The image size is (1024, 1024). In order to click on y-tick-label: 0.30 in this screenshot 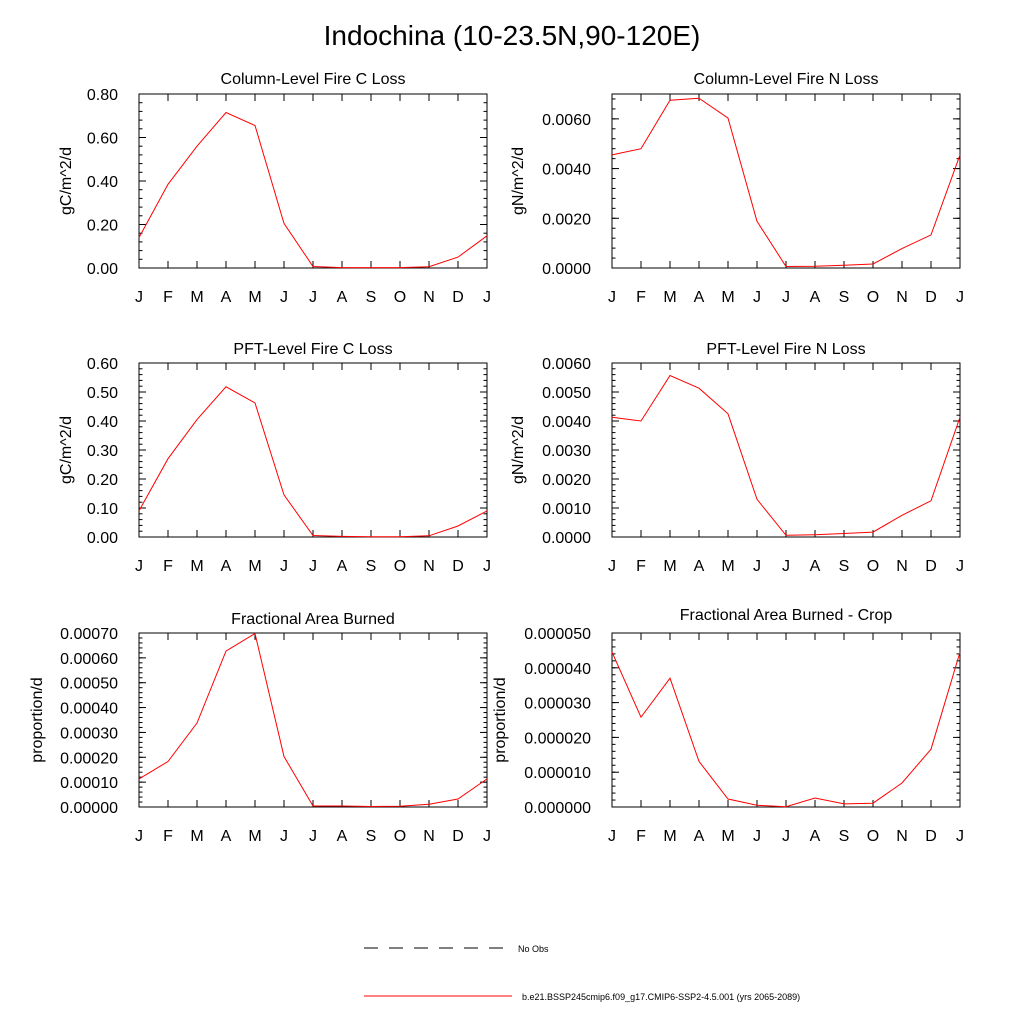, I will do `click(102, 451)`.